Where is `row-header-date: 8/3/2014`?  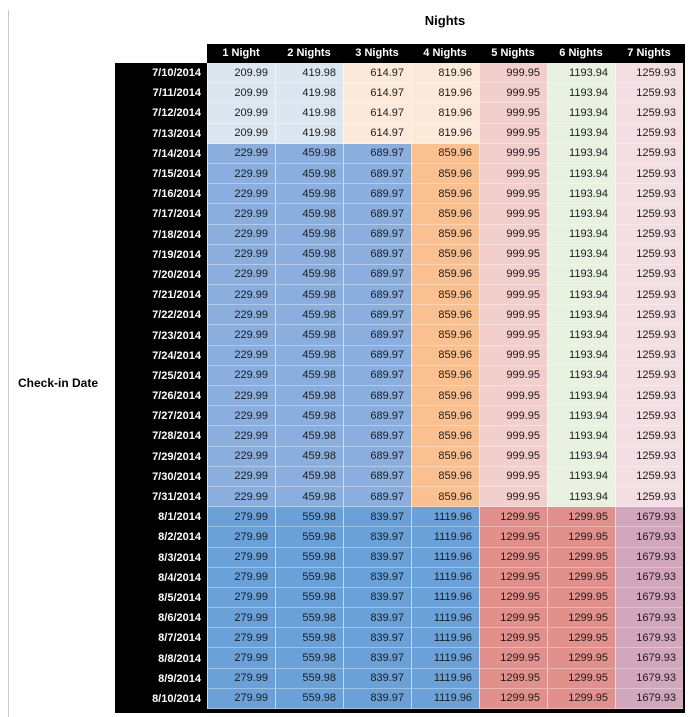
row-header-date: 8/3/2014 is located at coordinates (161, 557).